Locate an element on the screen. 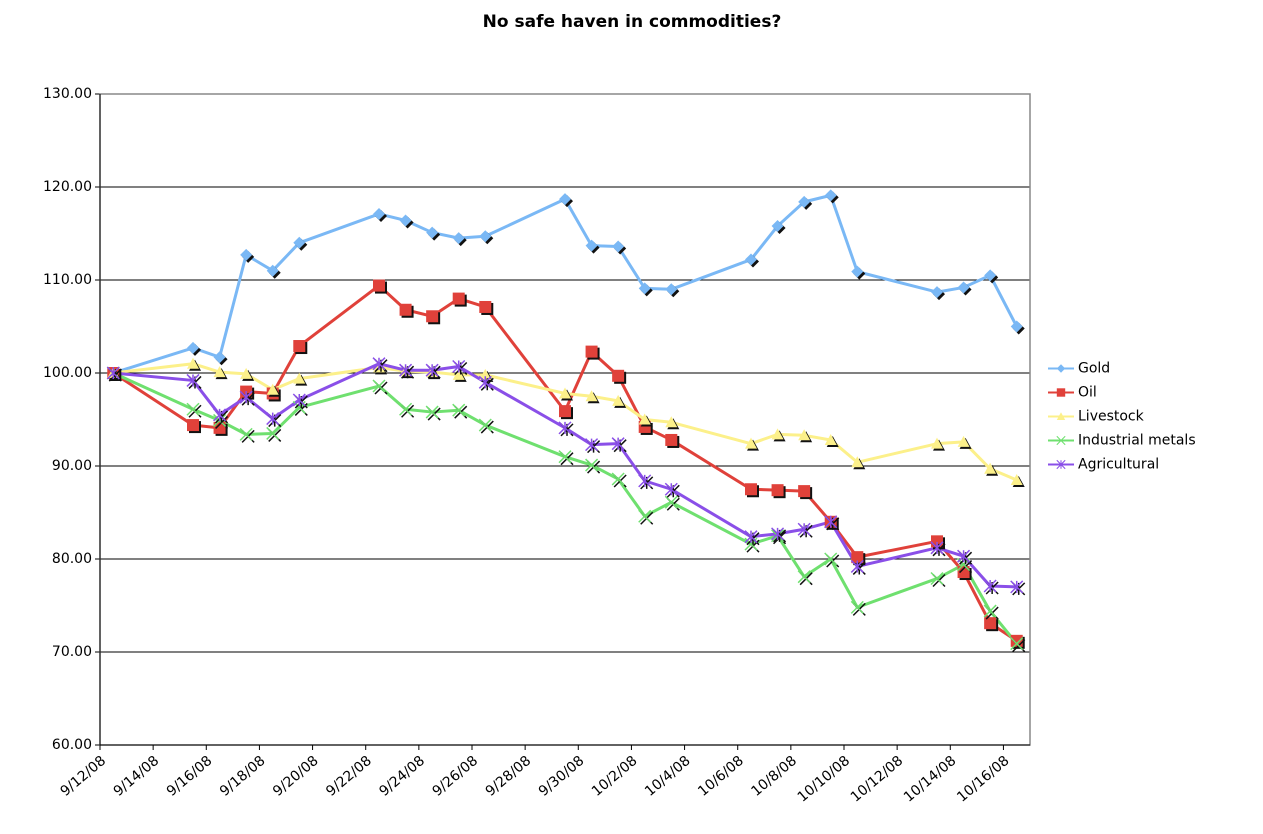  x-tick-label: 10/8/08 is located at coordinates (774, 776).